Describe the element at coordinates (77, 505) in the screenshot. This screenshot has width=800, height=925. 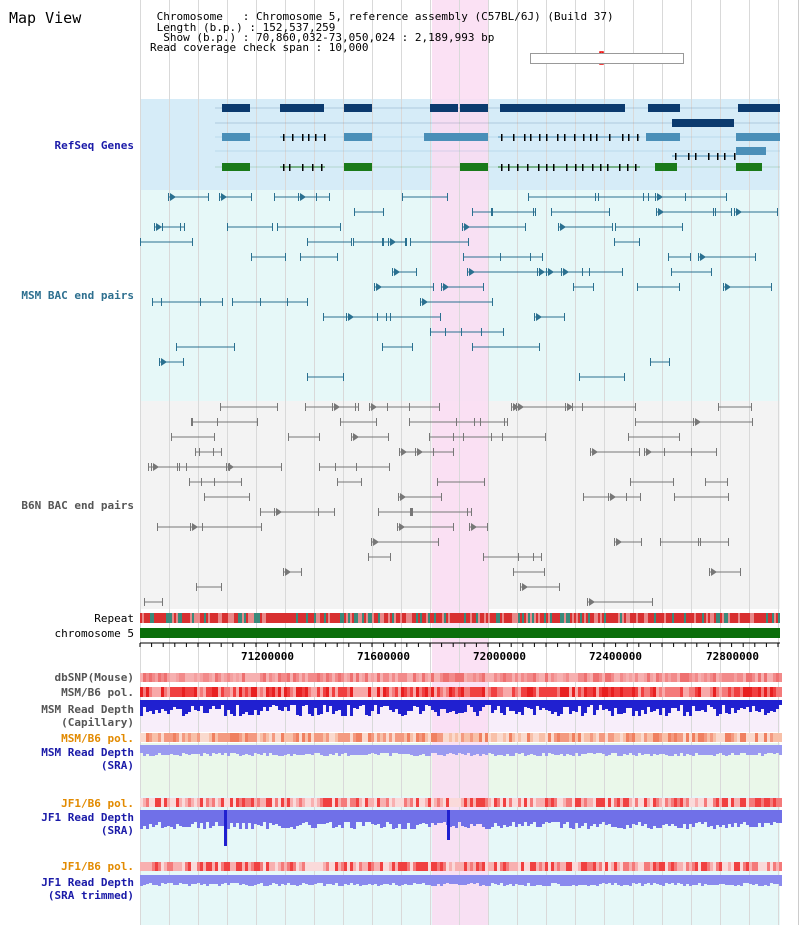
I see `track-label-b6n-bac: B6N BAC end pairs` at that location.